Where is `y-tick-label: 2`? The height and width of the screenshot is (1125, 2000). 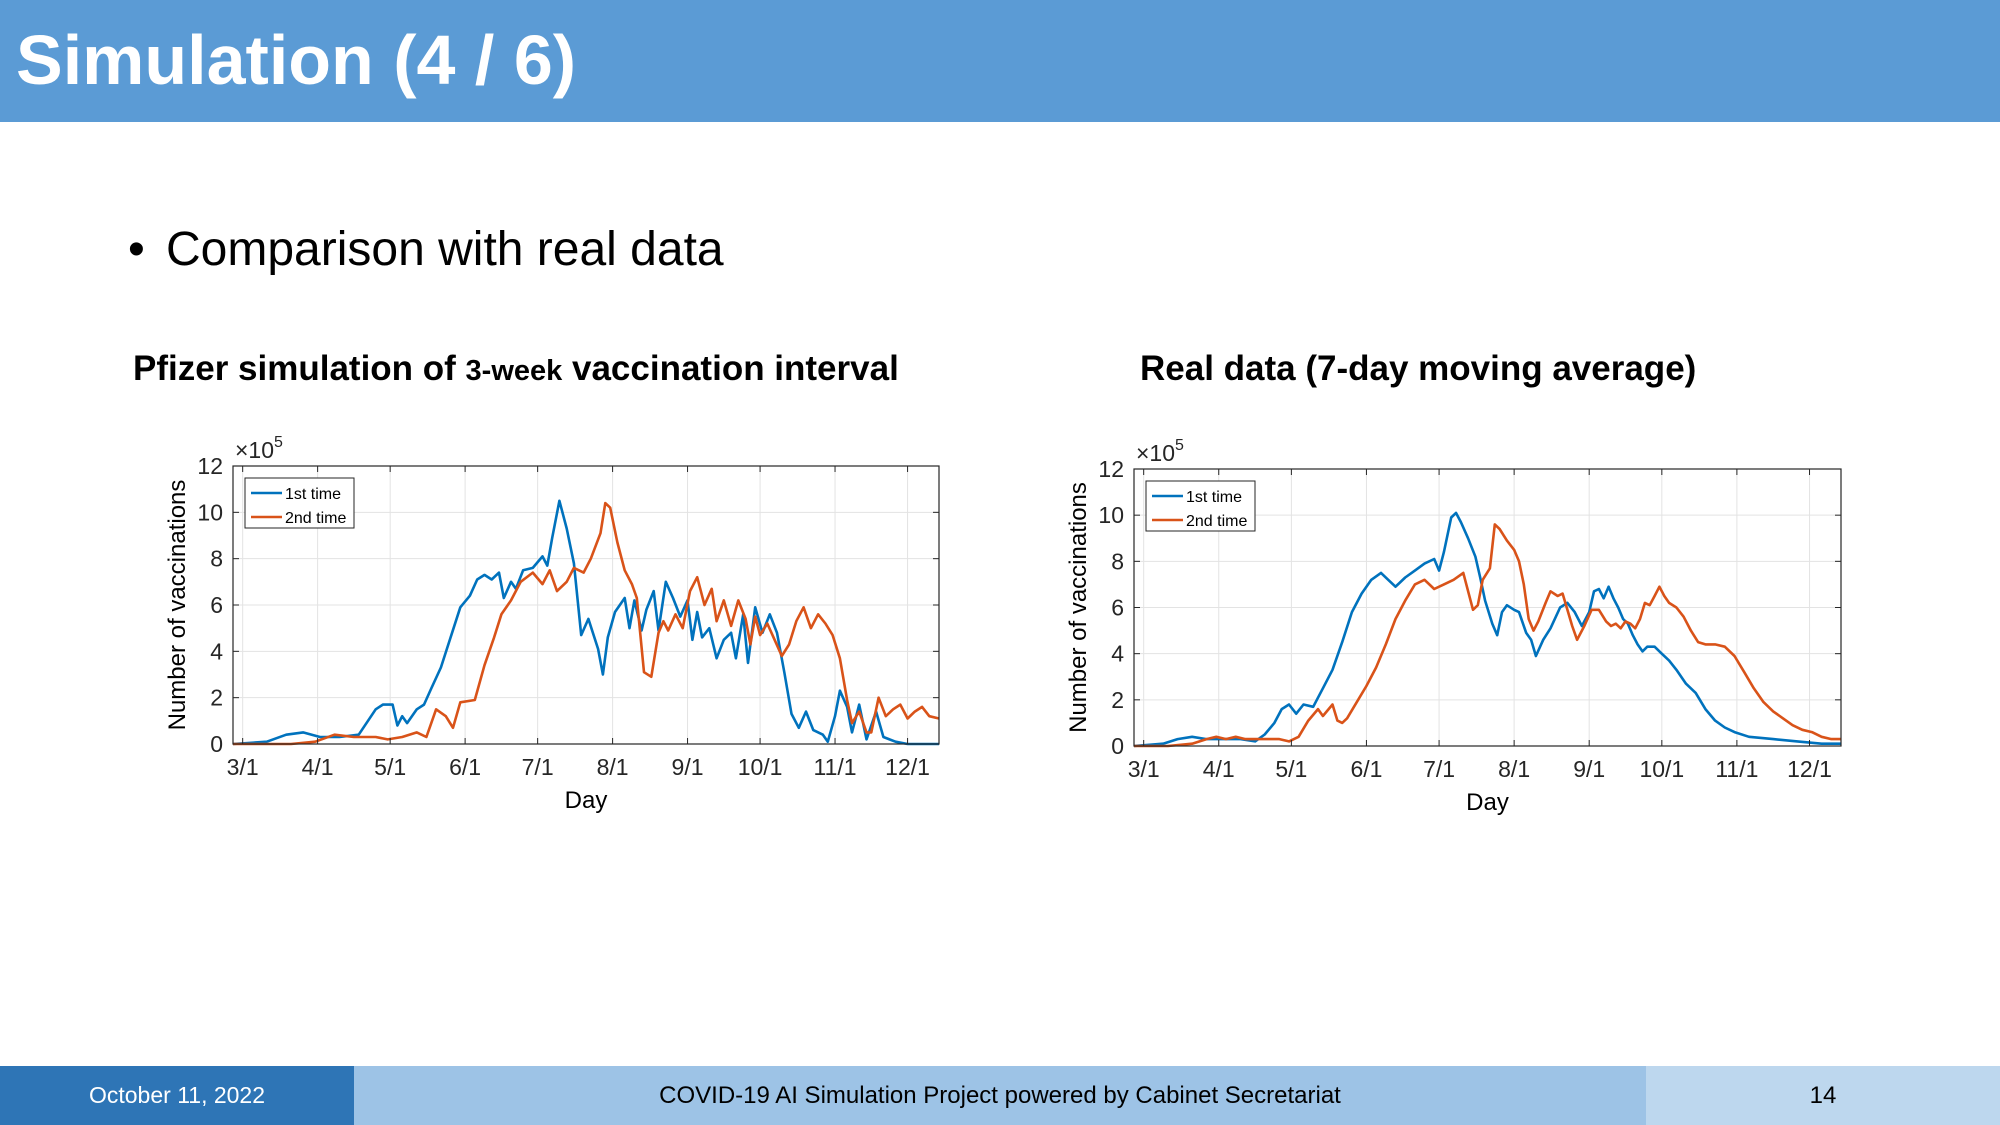
y-tick-label: 2 is located at coordinates (216, 698).